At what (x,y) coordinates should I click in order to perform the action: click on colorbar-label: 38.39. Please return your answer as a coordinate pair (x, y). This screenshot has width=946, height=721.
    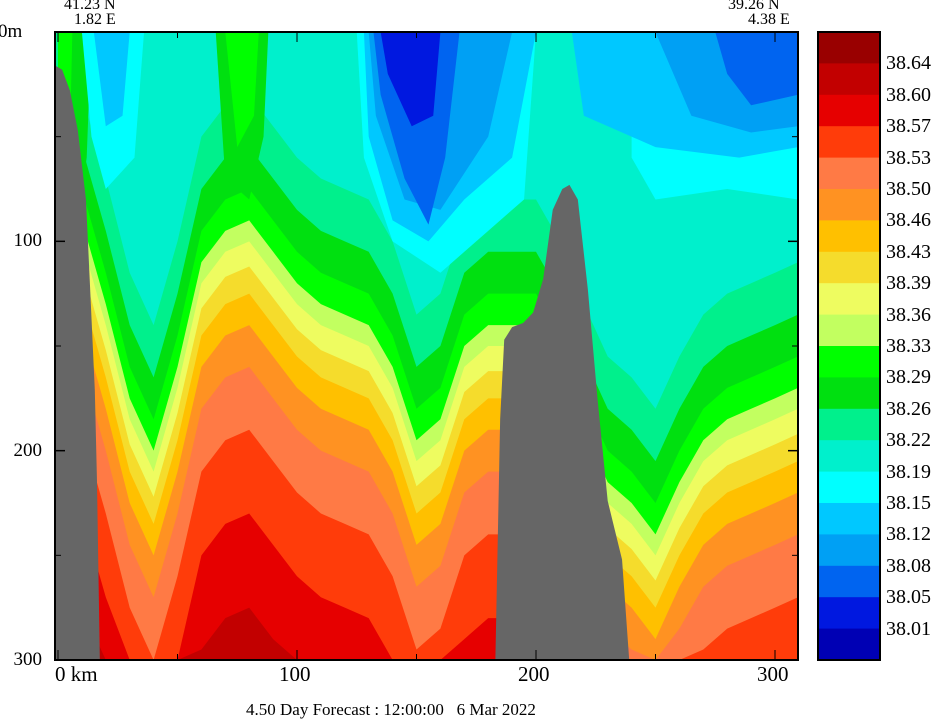
    Looking at the image, I should click on (908, 283).